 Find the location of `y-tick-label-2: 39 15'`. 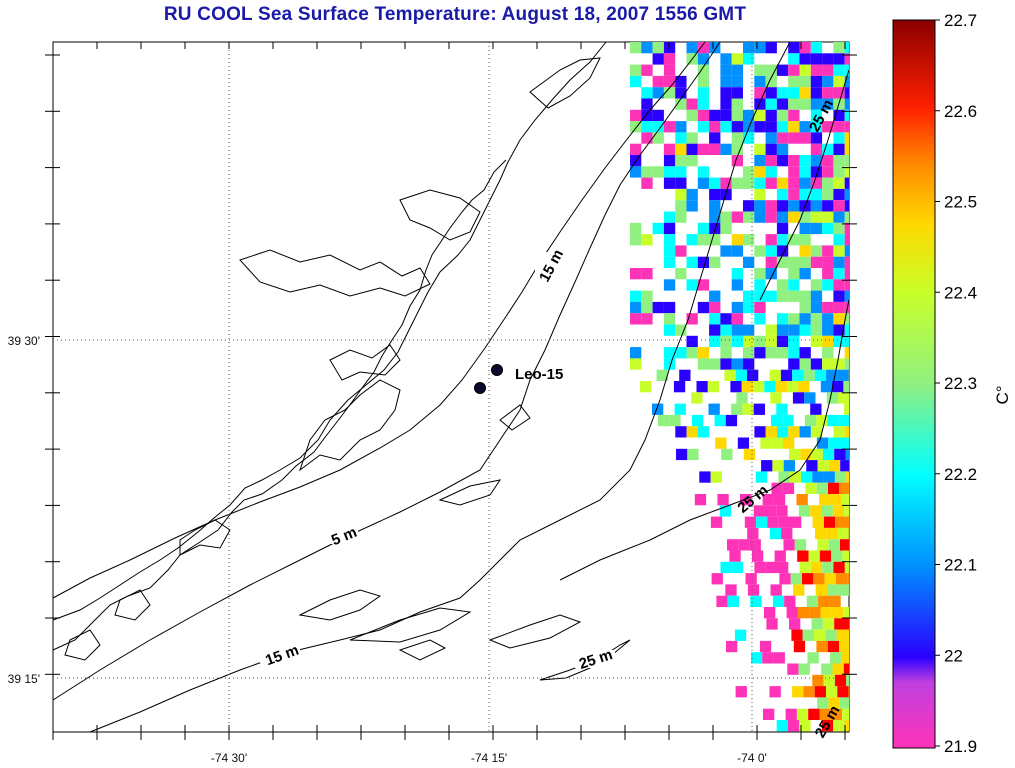

y-tick-label-2: 39 15' is located at coordinates (24, 679).